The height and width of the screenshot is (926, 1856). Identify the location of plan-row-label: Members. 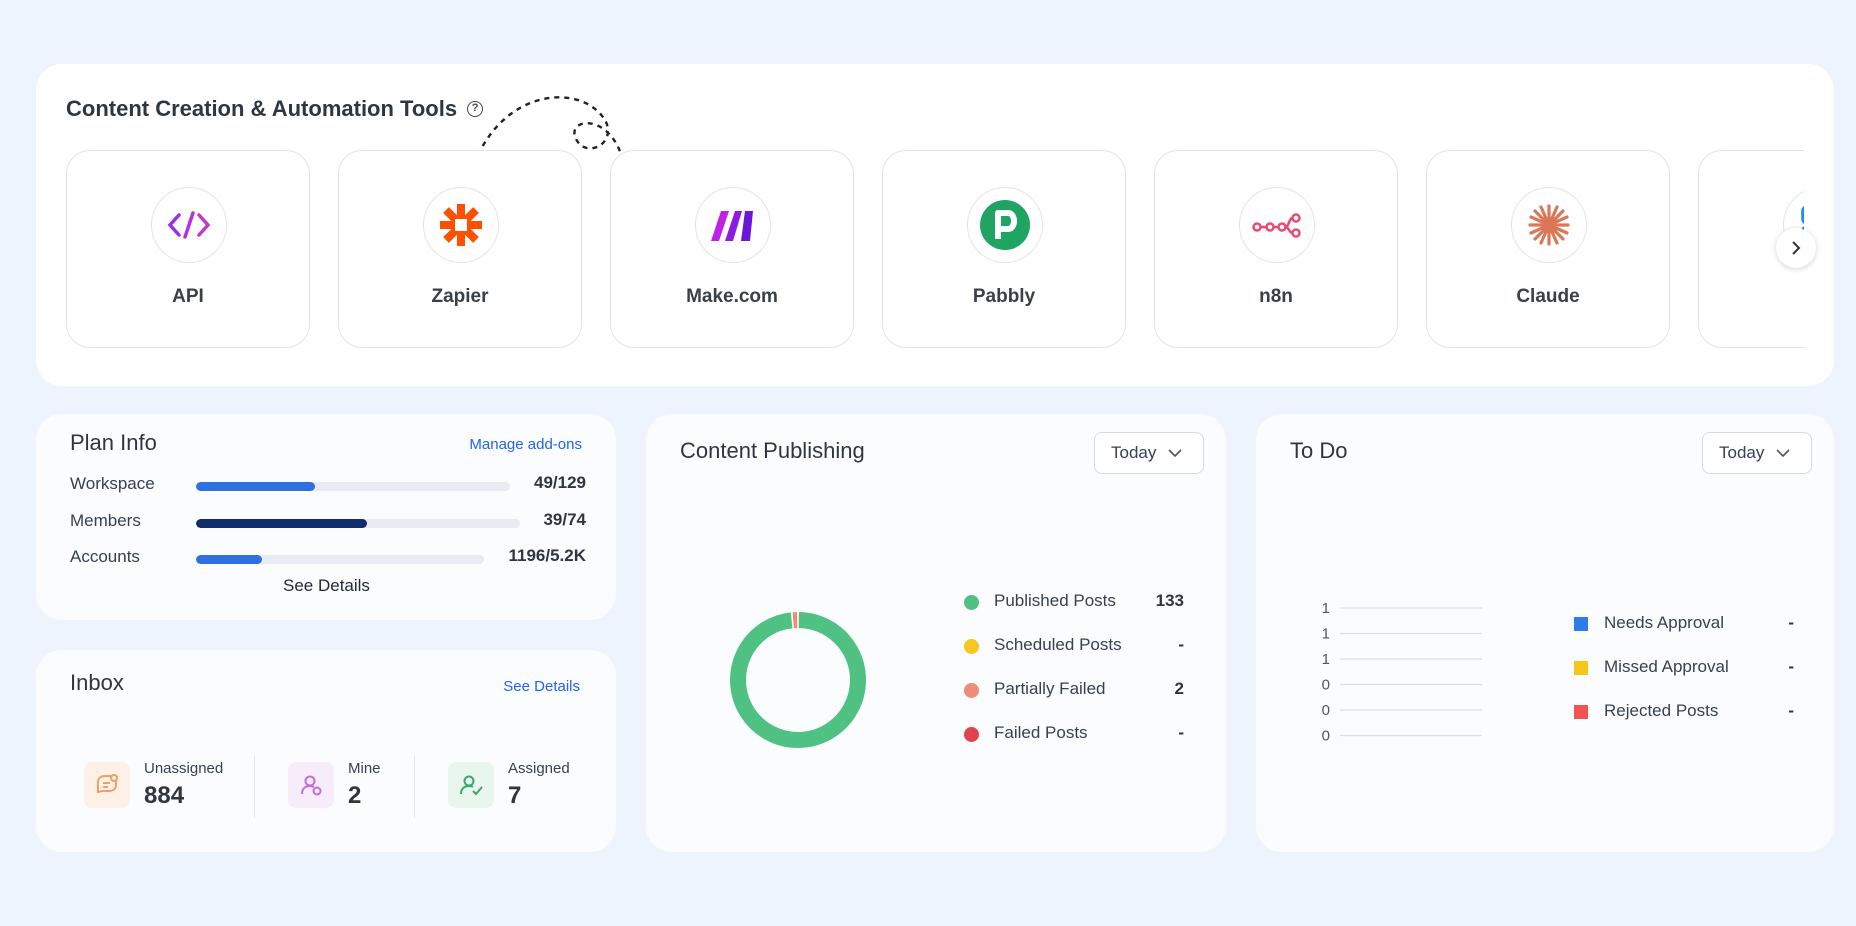
(105, 520).